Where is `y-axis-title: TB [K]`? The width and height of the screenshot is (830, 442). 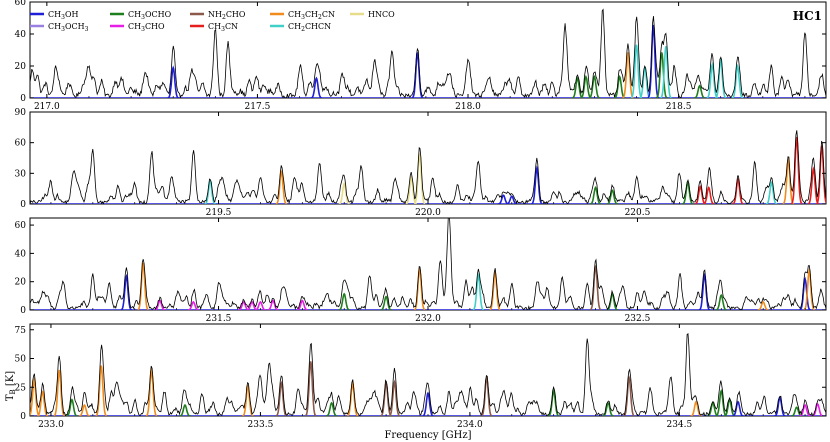 y-axis-title: TB [K] is located at coordinates (11, 386).